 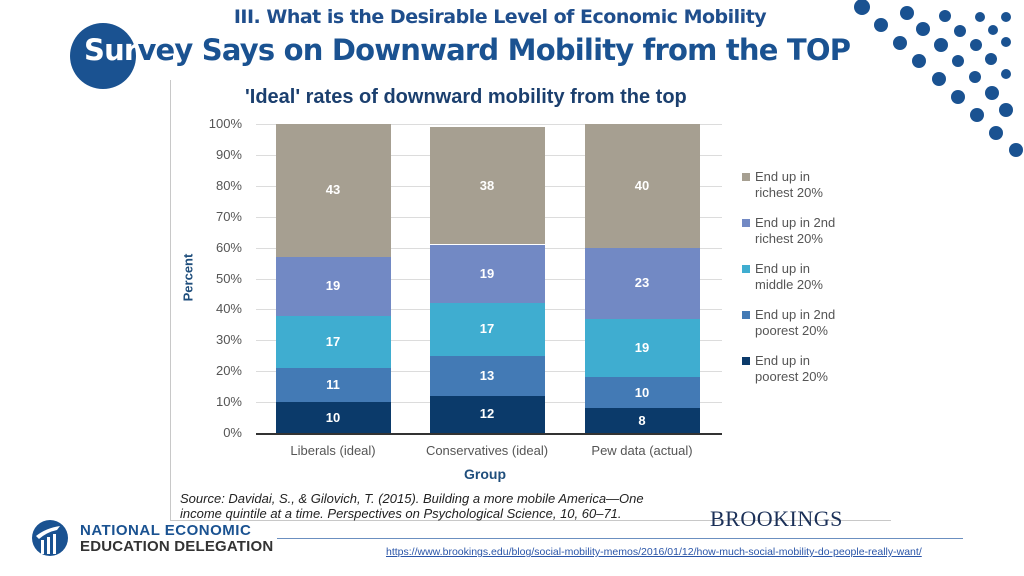 I want to click on x-axis-line, so click(x=489, y=434).